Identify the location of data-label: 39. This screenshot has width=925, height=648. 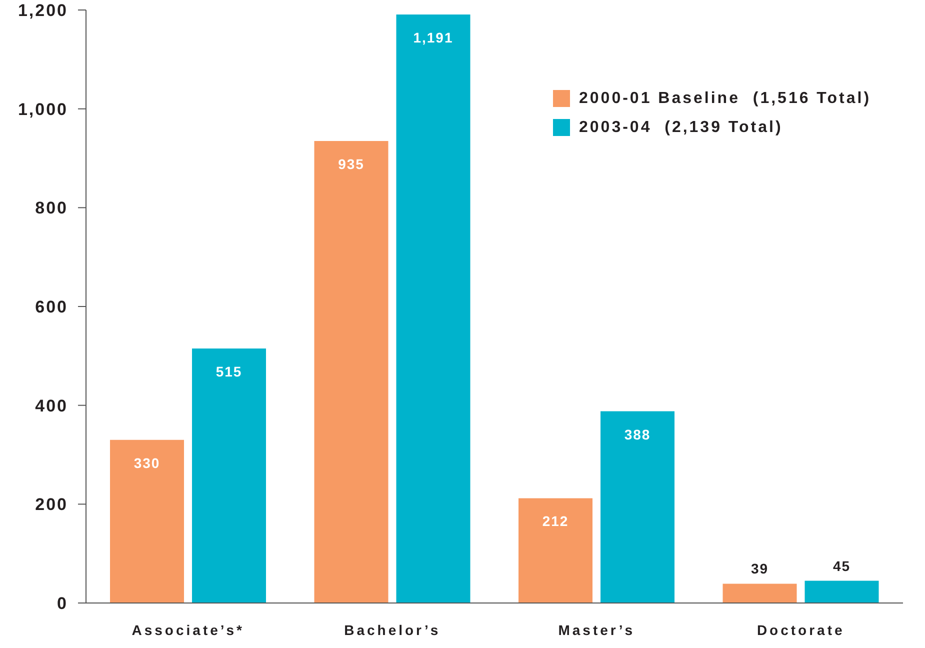
(759, 568).